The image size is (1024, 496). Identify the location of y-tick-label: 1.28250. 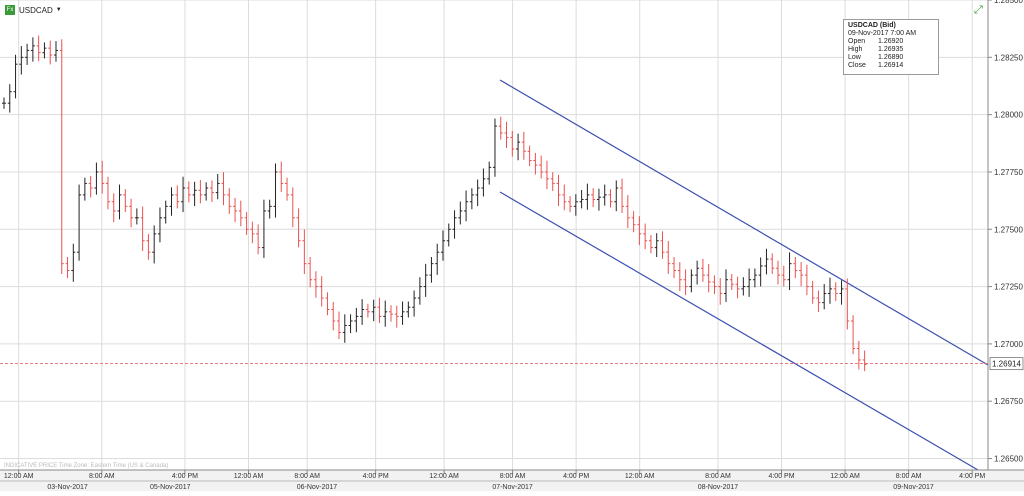
(1008, 57).